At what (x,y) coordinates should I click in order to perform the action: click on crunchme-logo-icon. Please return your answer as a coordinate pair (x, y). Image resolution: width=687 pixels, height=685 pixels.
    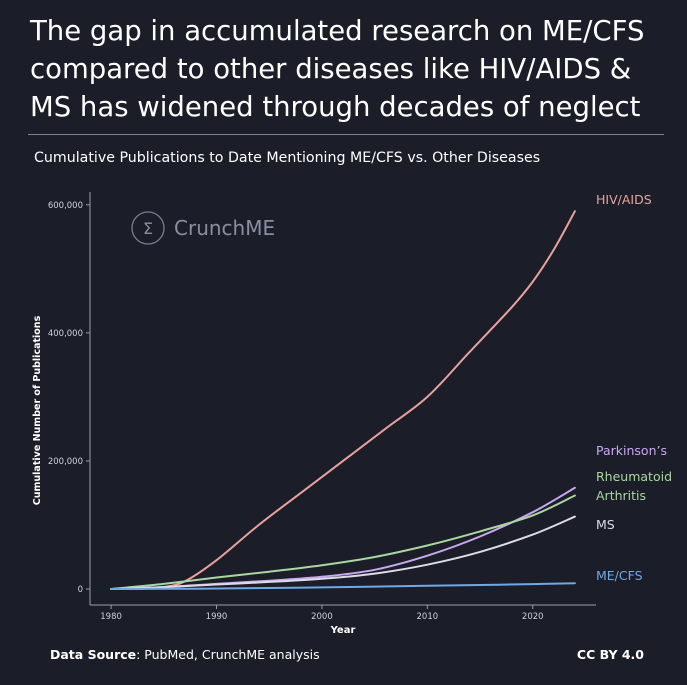
    Looking at the image, I should click on (148, 228).